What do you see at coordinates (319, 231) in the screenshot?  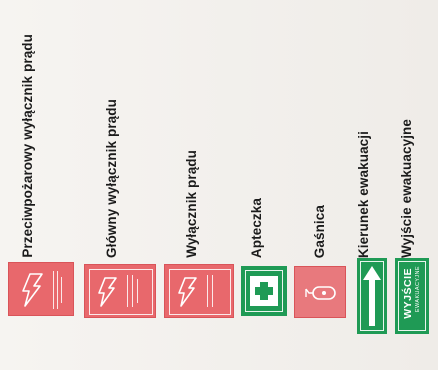 I see `label-fire-extinguisher: Gaśnica` at bounding box center [319, 231].